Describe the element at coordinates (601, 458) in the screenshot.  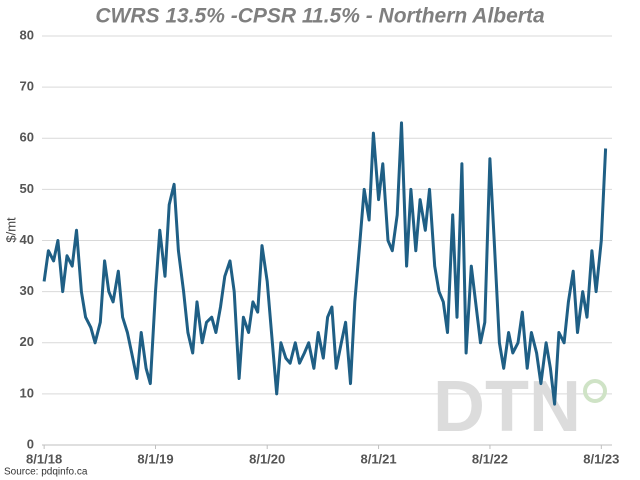
I see `x-tick-label: 8/1/23` at that location.